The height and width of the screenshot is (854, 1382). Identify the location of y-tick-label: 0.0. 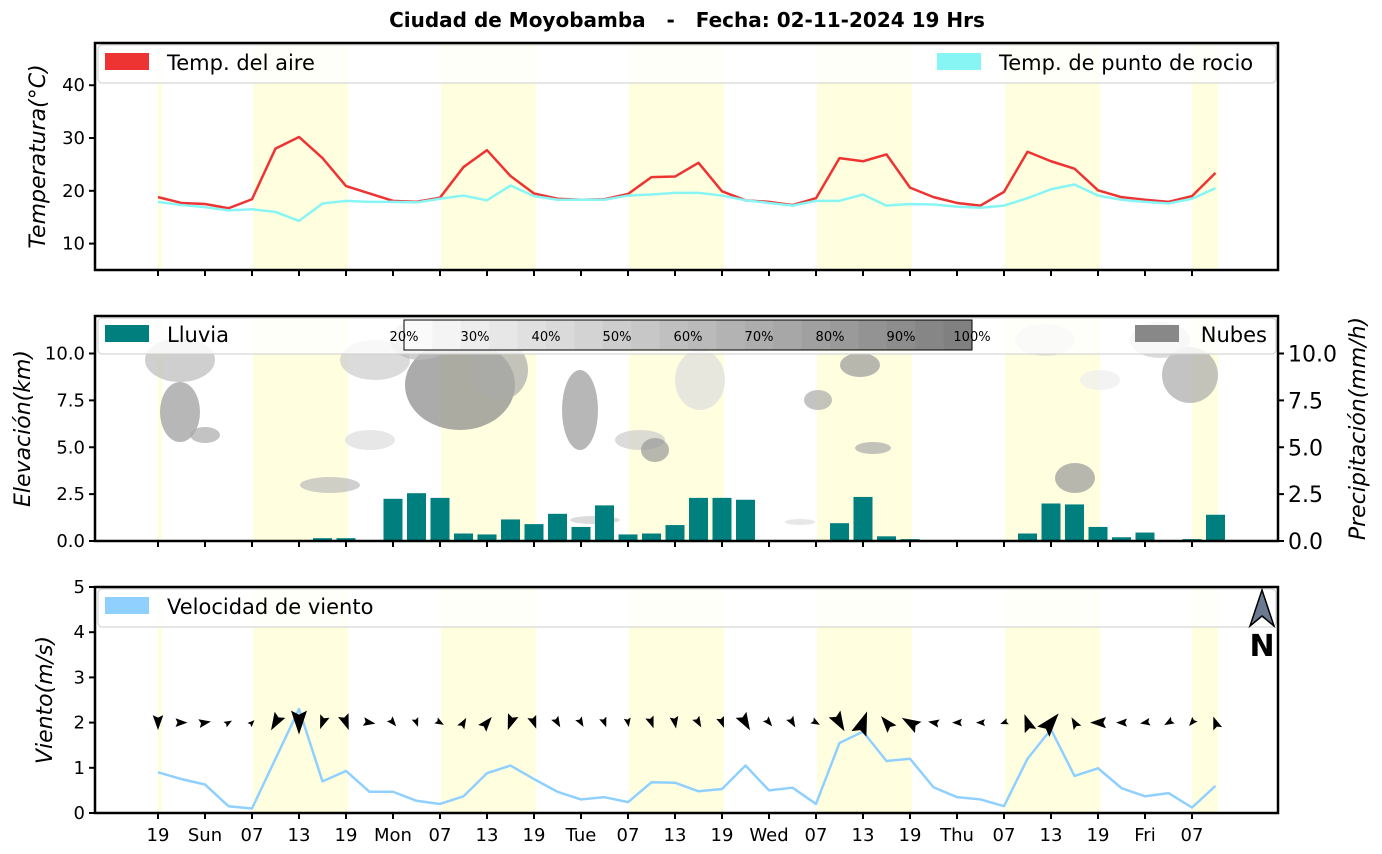
(70, 541).